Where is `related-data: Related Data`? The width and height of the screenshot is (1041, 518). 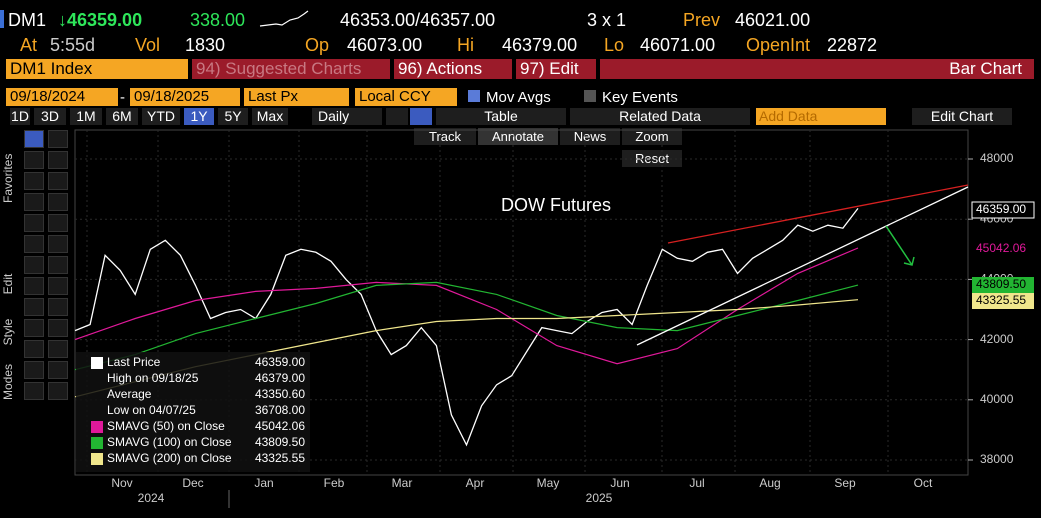
related-data: Related Data is located at coordinates (660, 116).